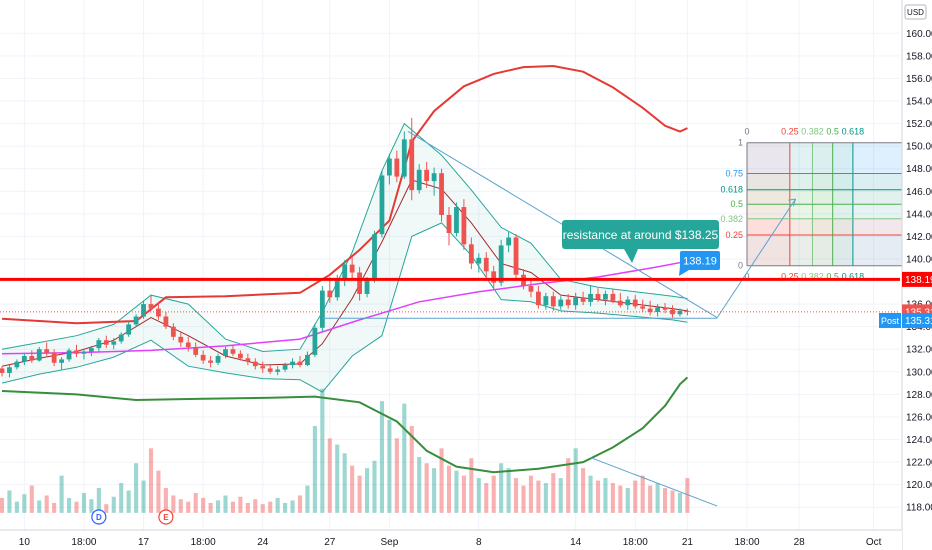  I want to click on price-tick-label: 156.00, so click(919, 79).